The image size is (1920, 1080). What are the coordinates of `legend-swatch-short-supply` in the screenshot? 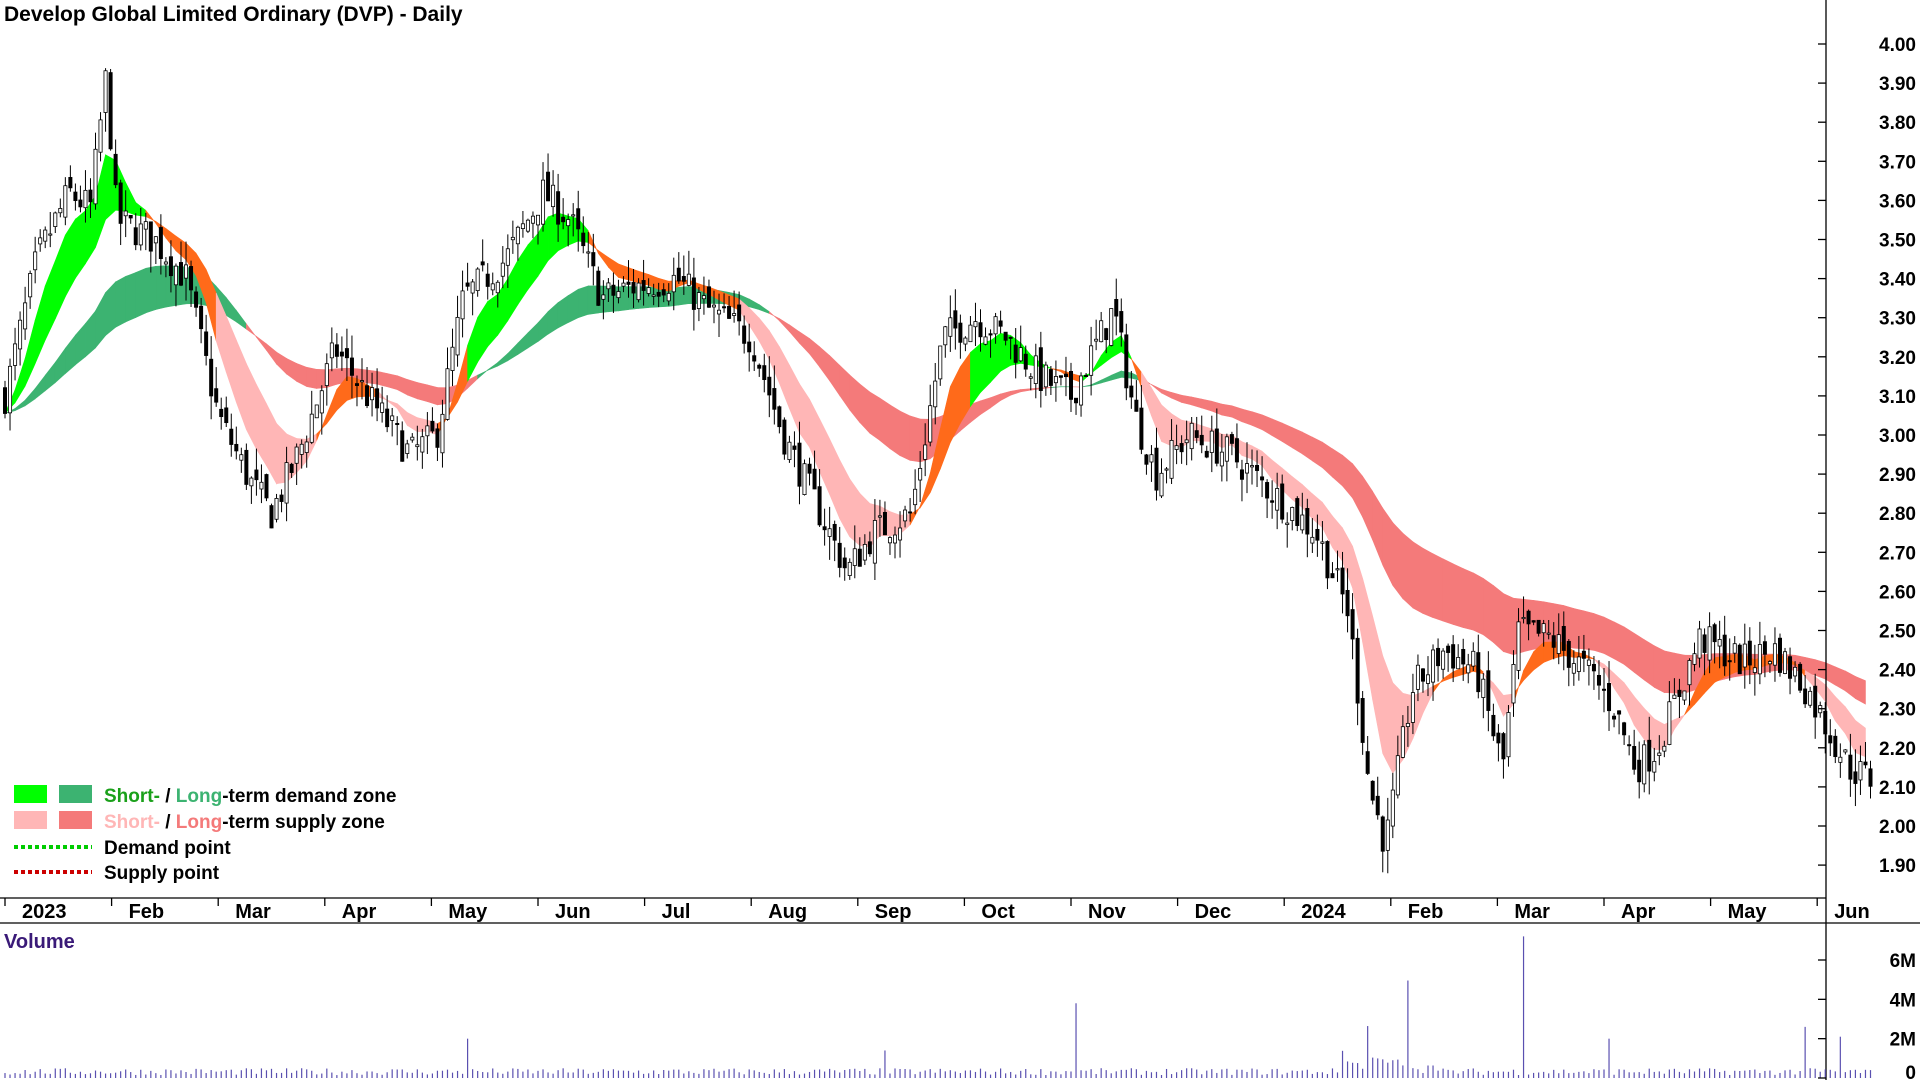 It's located at (30, 820).